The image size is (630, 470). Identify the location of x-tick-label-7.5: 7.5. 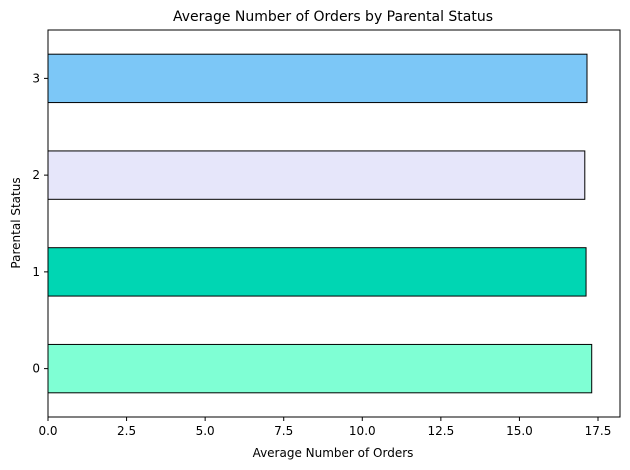
(283, 431).